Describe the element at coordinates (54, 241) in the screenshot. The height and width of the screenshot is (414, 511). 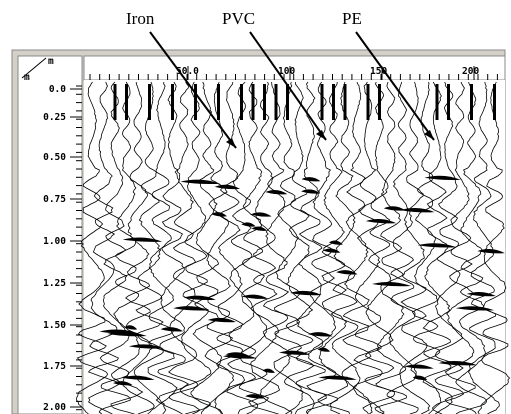
I see `y-tick-label: 1.00` at that location.